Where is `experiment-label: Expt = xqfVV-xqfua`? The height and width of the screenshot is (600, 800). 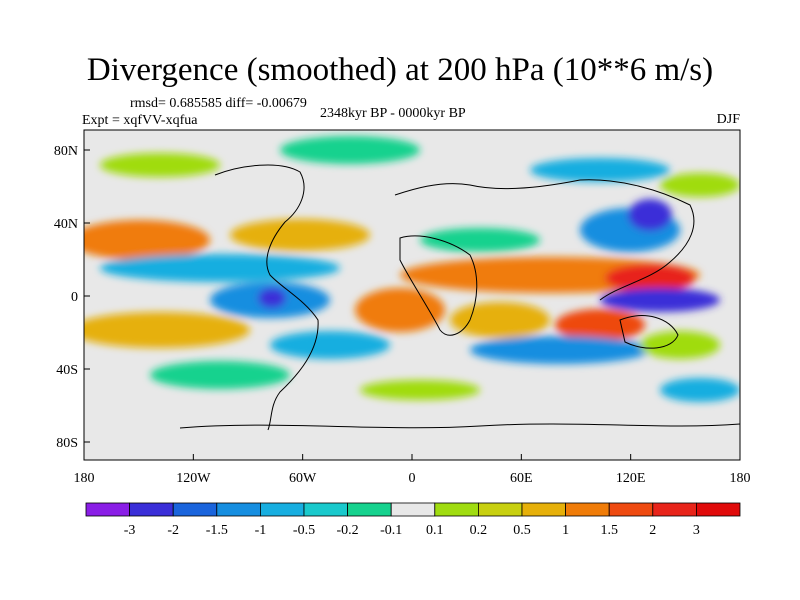 experiment-label: Expt = xqfVV-xqfua is located at coordinates (140, 120).